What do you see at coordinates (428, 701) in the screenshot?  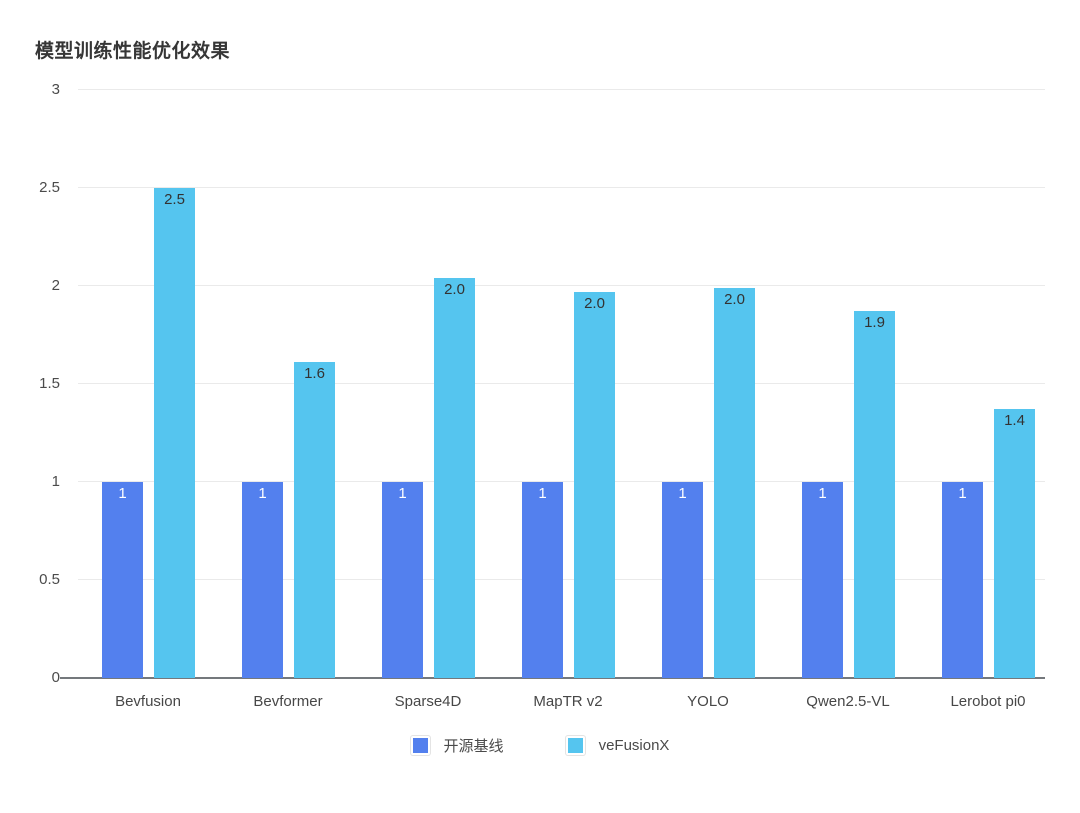 I see `x-axis-category-label: Sparse4D` at bounding box center [428, 701].